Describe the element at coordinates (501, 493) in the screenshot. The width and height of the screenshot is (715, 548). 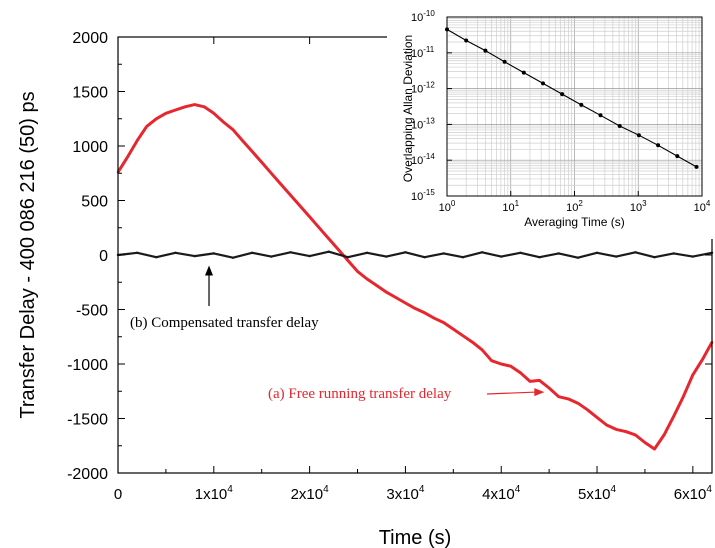
I see `x-tick-label-4: 4x10⁴` at that location.